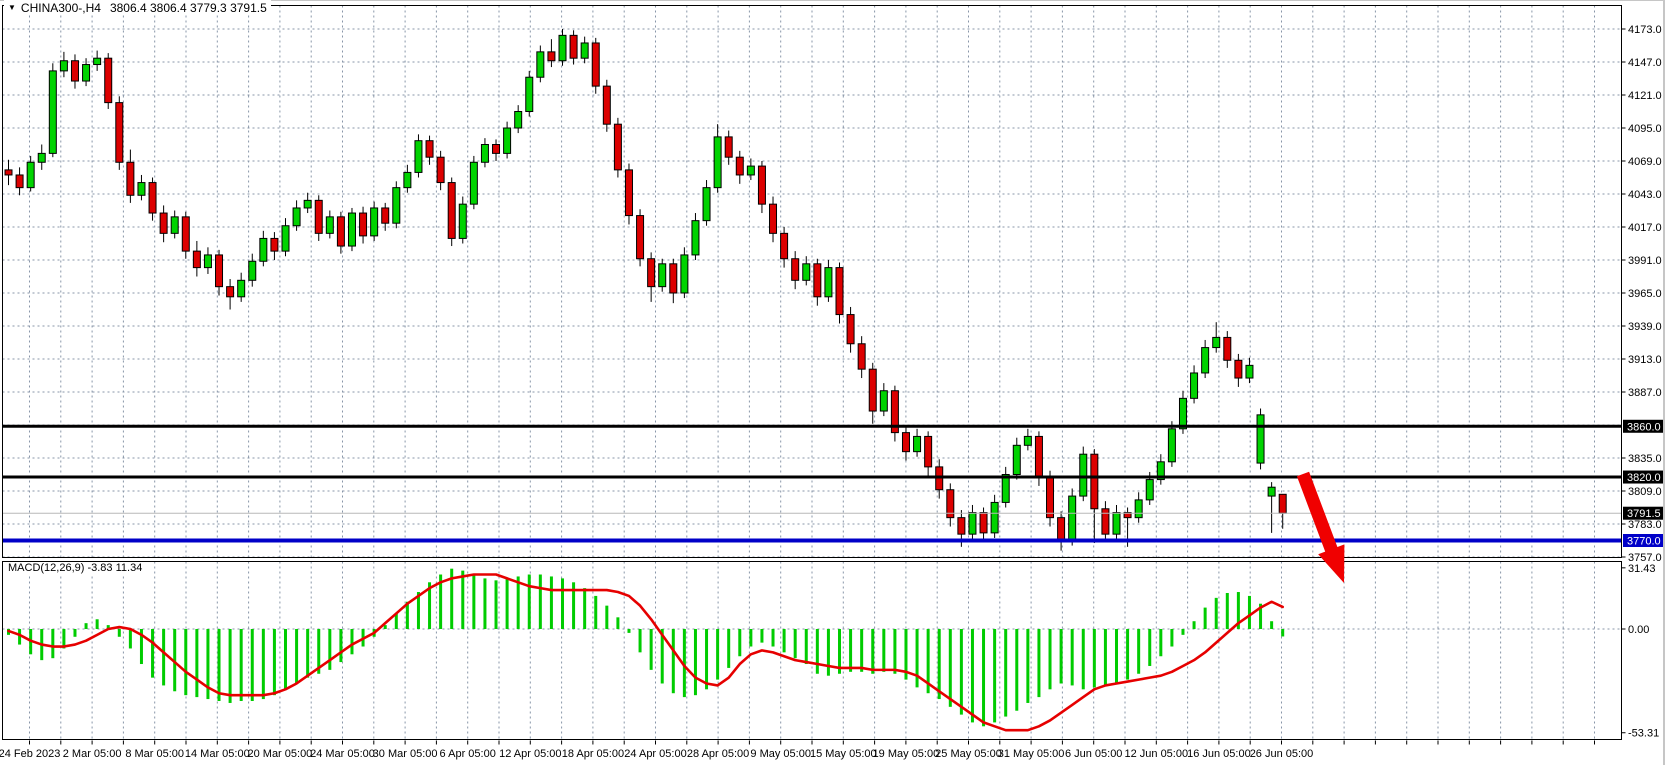 The image size is (1665, 765). I want to click on down-arrow-annotation, so click(1320, 527).